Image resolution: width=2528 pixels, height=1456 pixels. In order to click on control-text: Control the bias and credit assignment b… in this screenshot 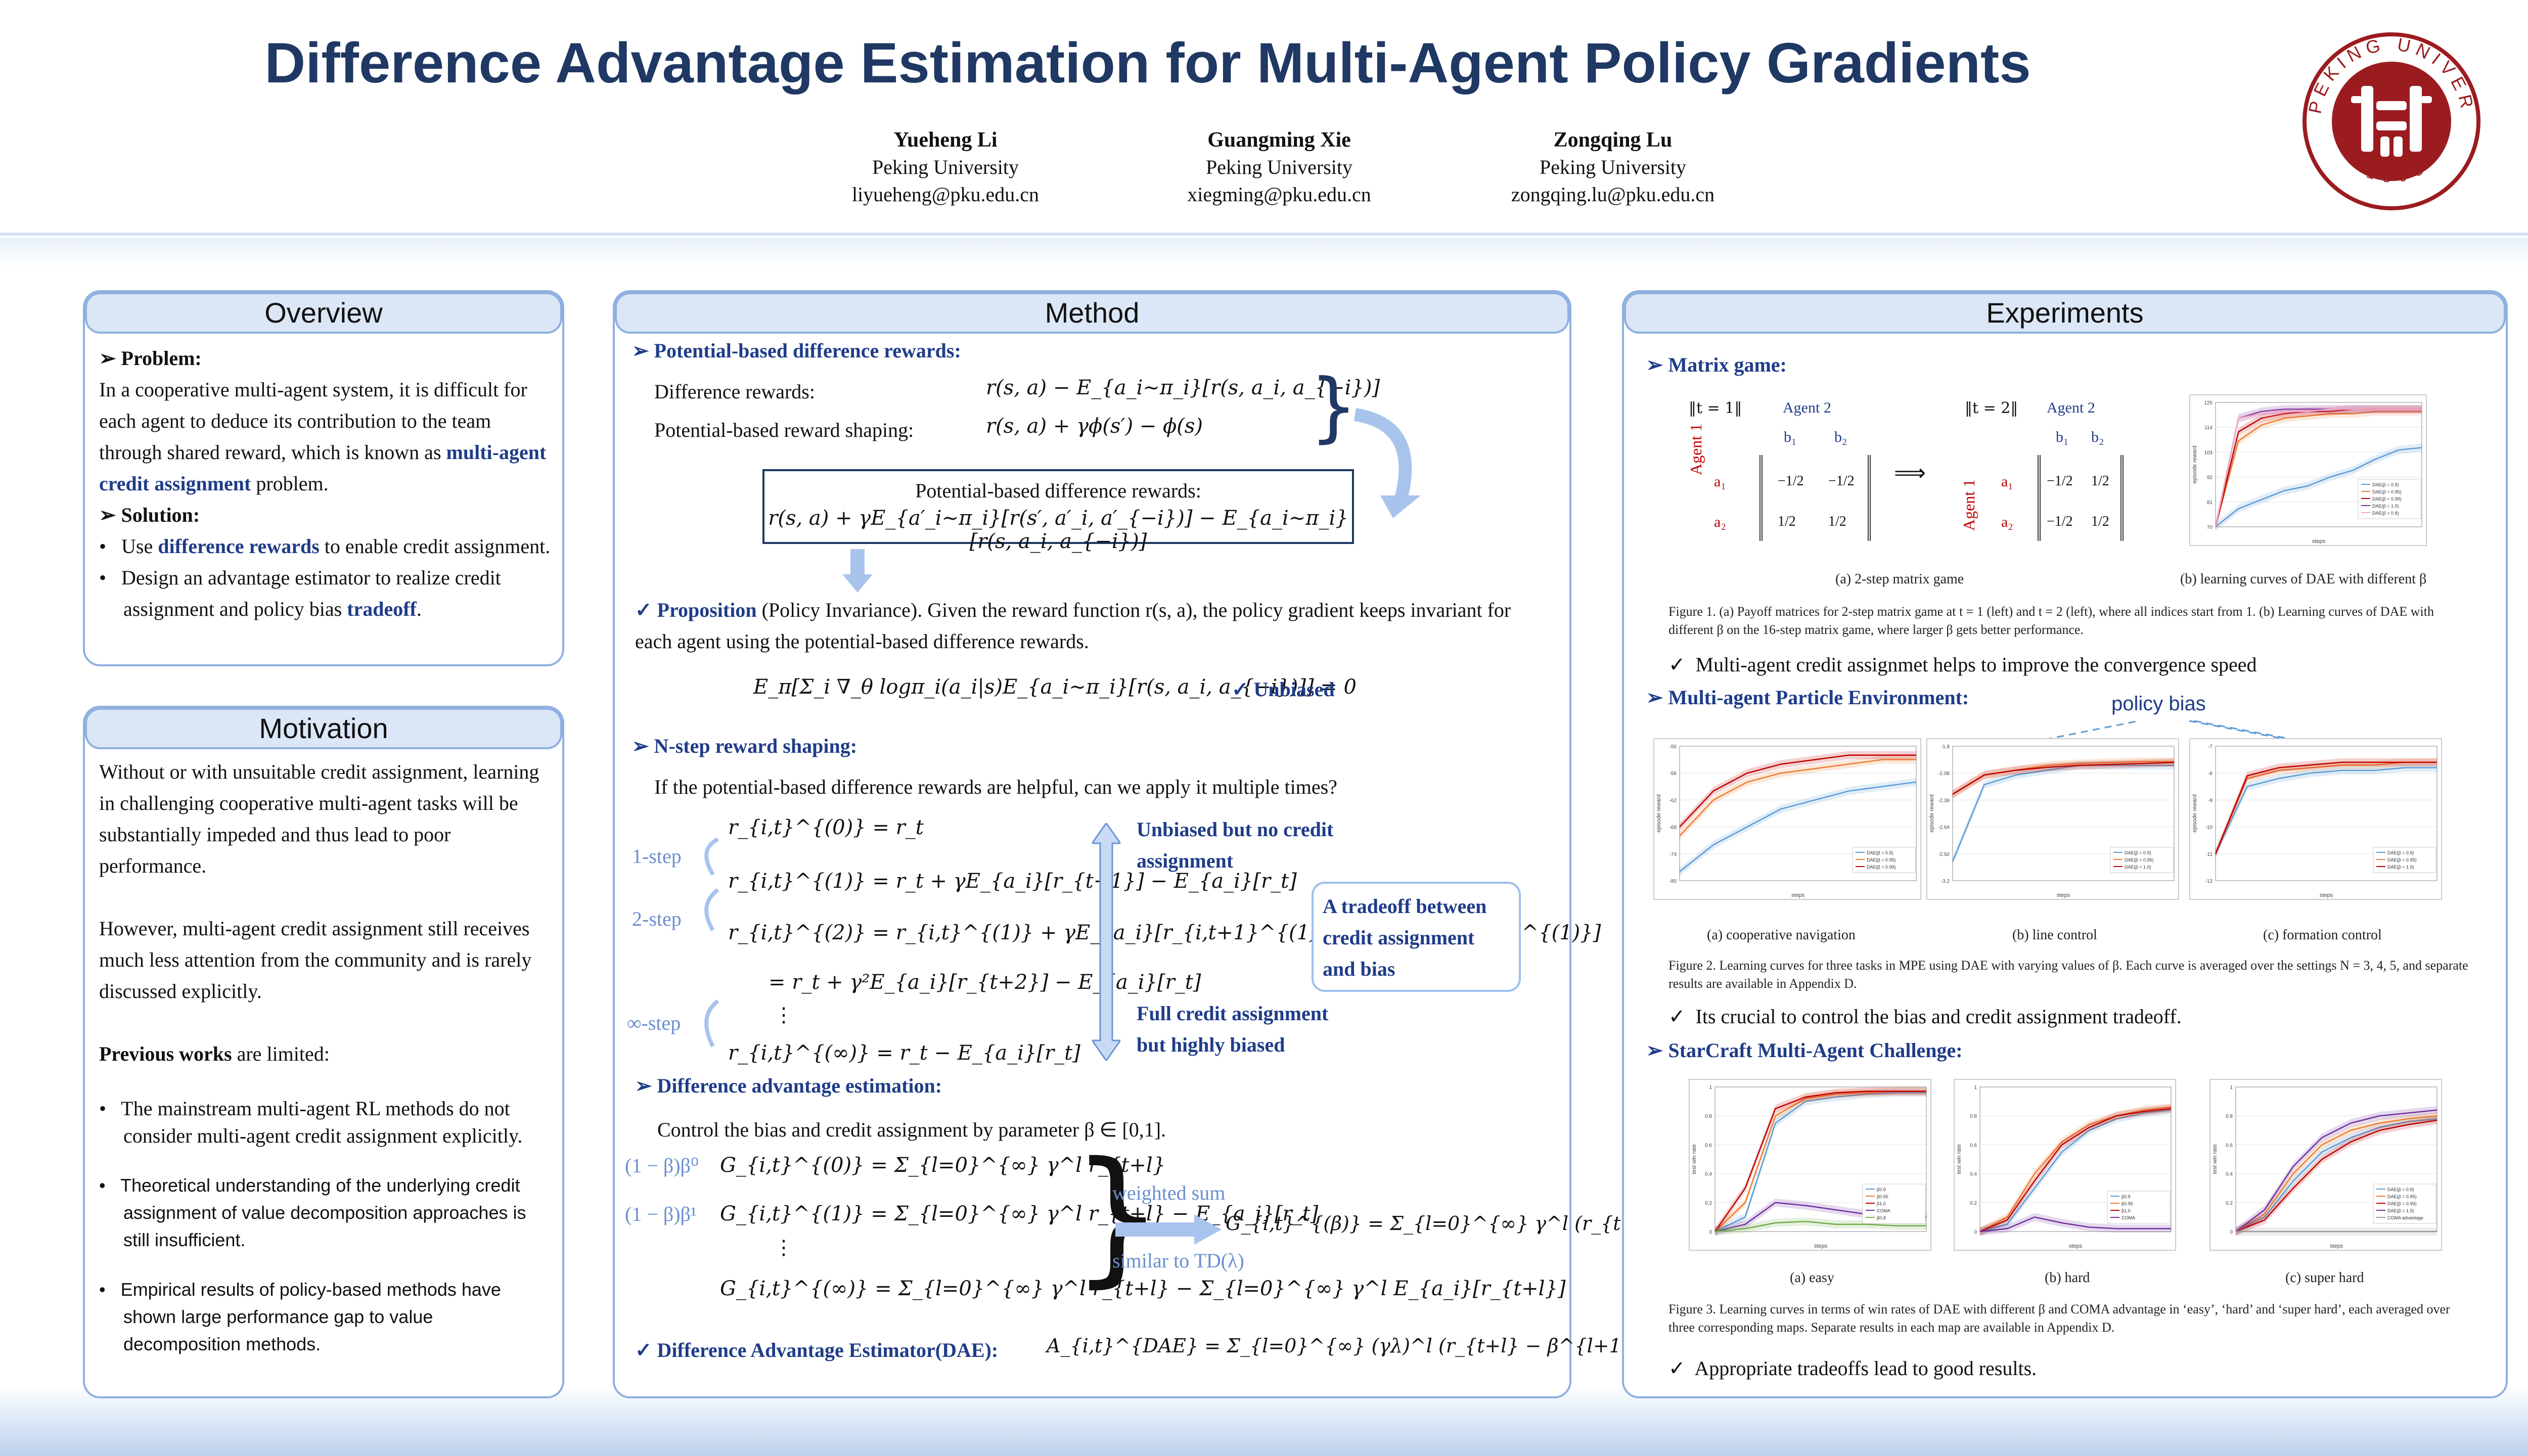, I will do `click(912, 1129)`.